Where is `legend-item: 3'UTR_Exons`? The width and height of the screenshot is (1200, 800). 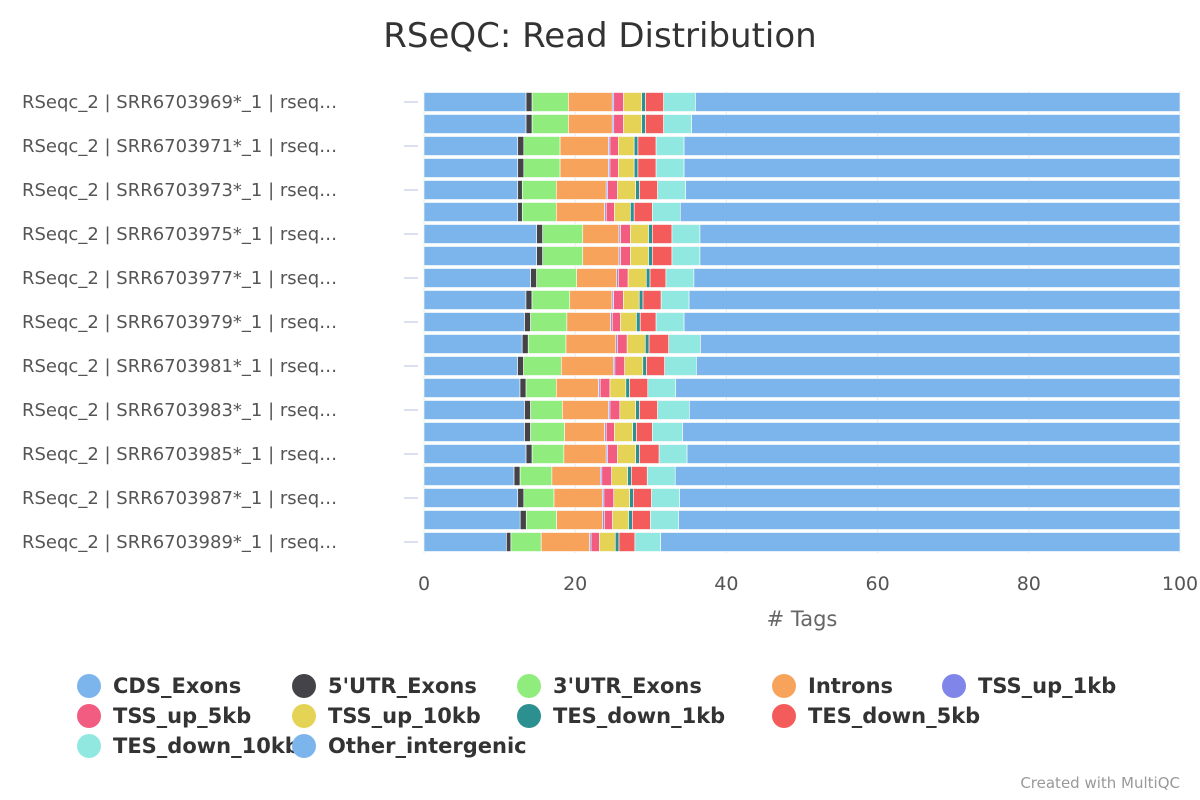
legend-item: 3'UTR_Exons is located at coordinates (609, 686).